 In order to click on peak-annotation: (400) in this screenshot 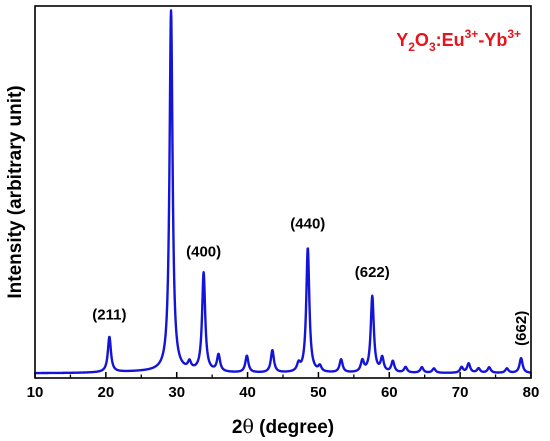, I will do `click(203, 251)`.